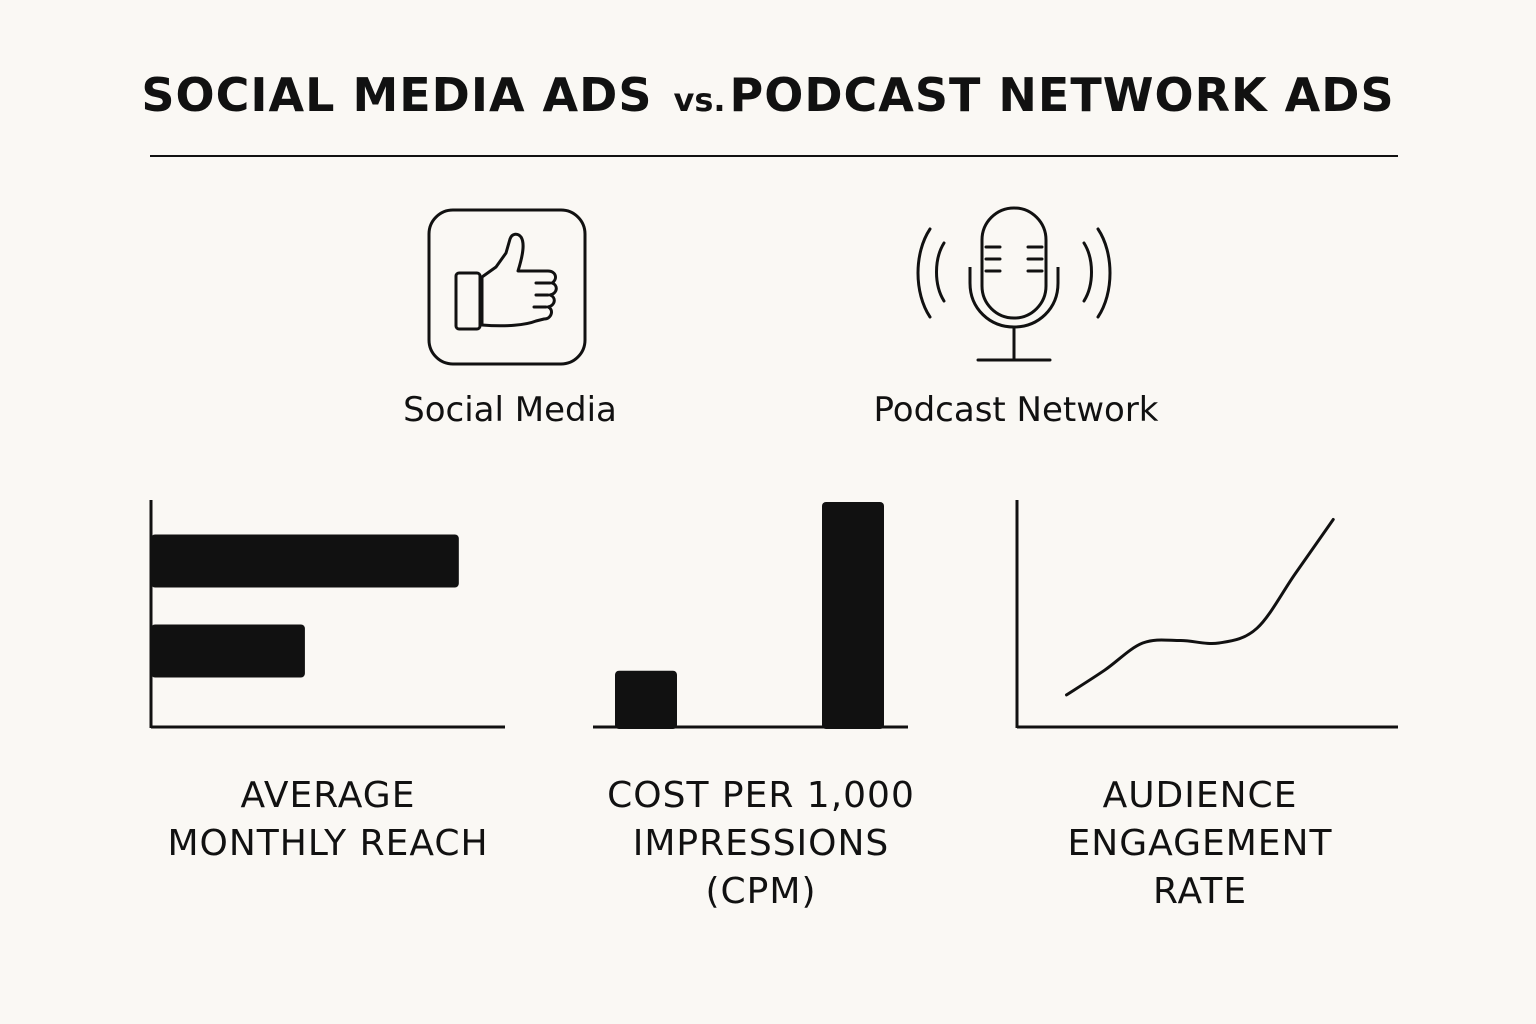 The width and height of the screenshot is (1536, 1024). I want to click on chart-average-monthly-reach, so click(327, 614).